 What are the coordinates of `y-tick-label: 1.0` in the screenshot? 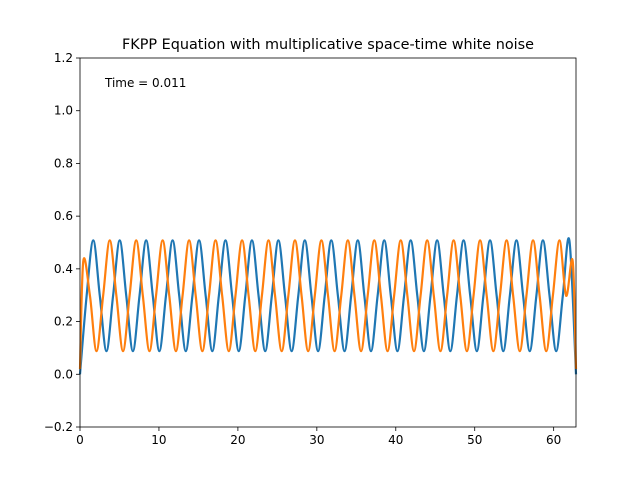 It's located at (63, 111).